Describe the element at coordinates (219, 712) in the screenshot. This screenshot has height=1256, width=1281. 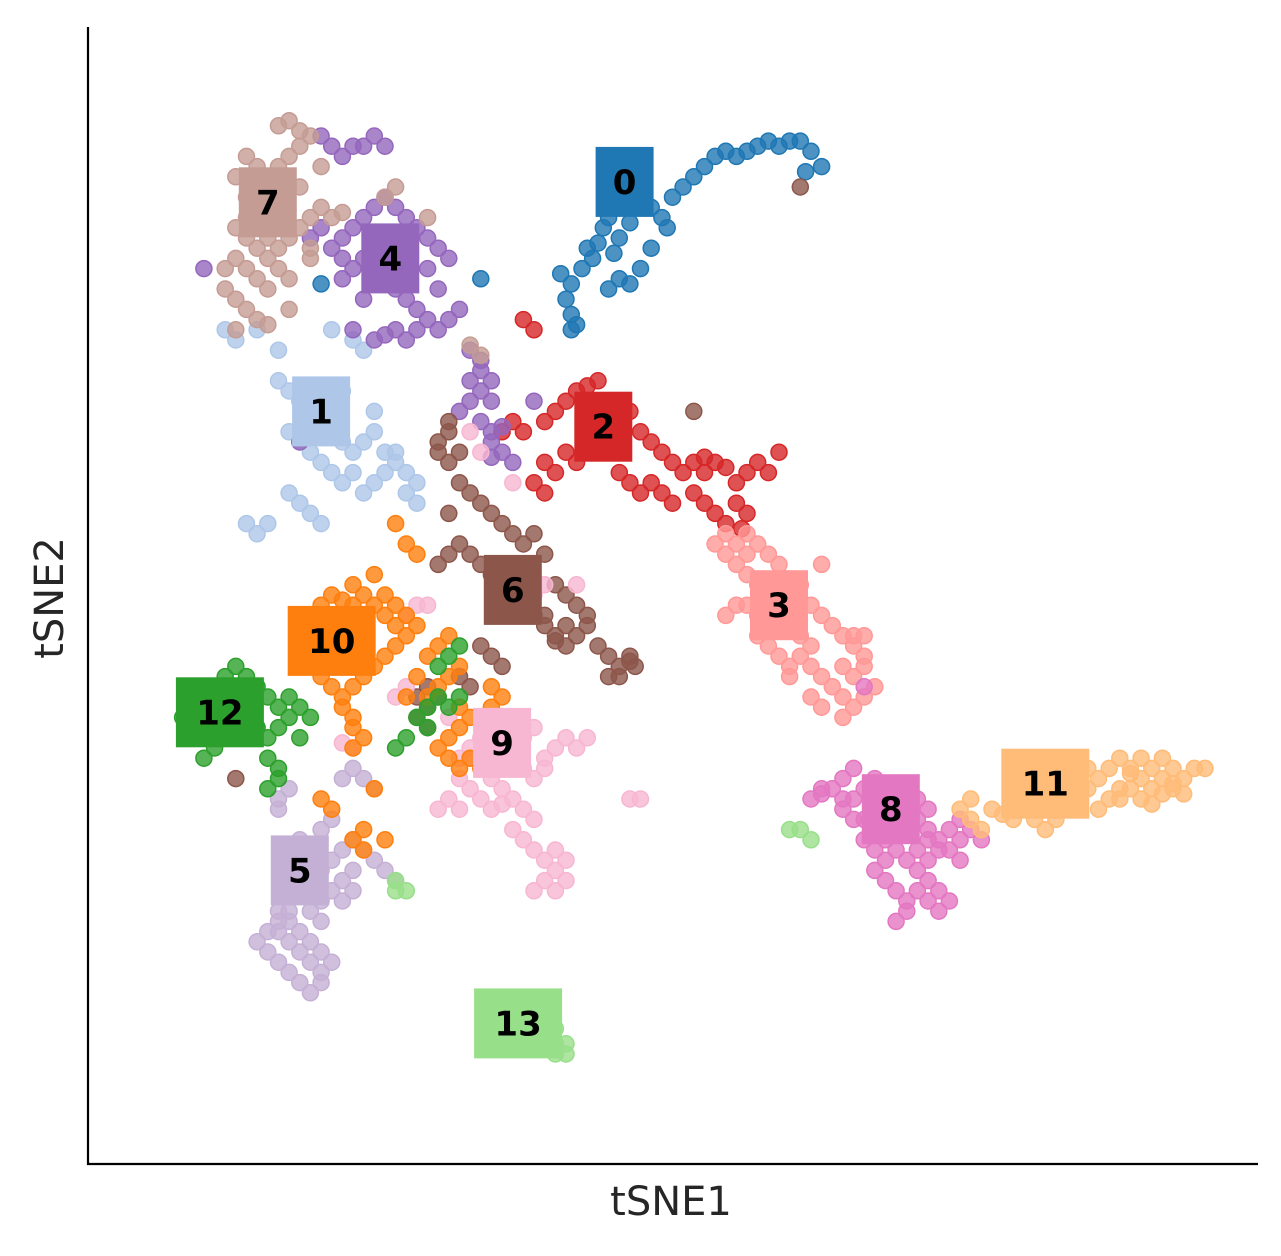
I see `cluster-12-label-box` at that location.